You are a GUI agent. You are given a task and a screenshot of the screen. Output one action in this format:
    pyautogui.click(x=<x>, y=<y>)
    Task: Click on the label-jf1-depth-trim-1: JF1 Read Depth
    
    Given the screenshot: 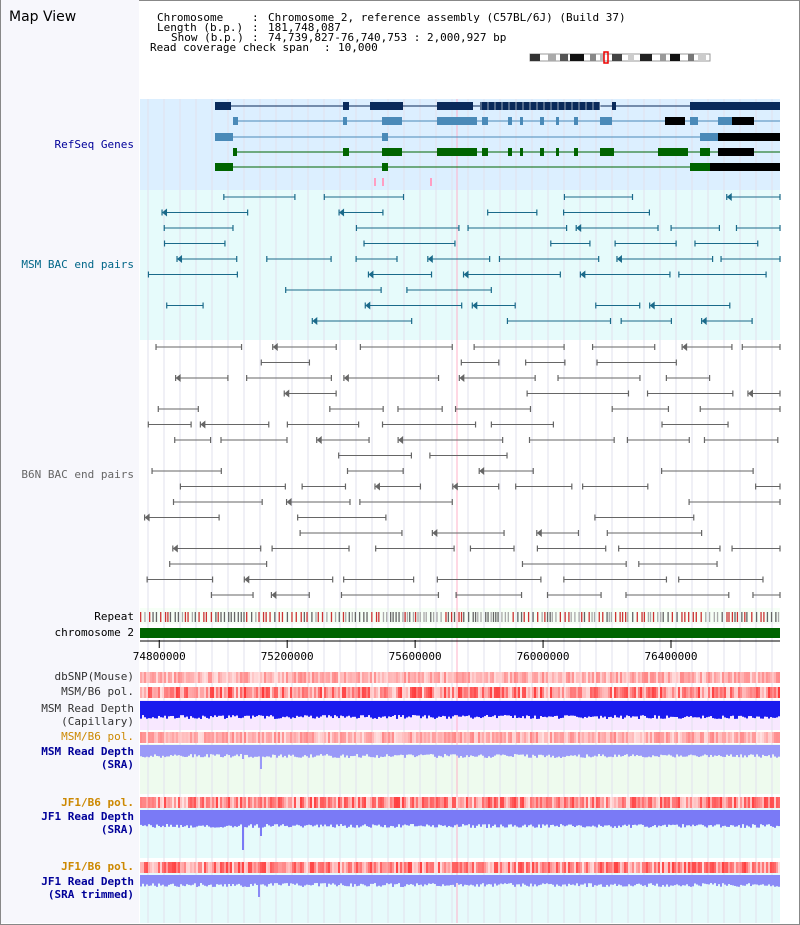 What is the action you would take?
    pyautogui.click(x=87, y=881)
    